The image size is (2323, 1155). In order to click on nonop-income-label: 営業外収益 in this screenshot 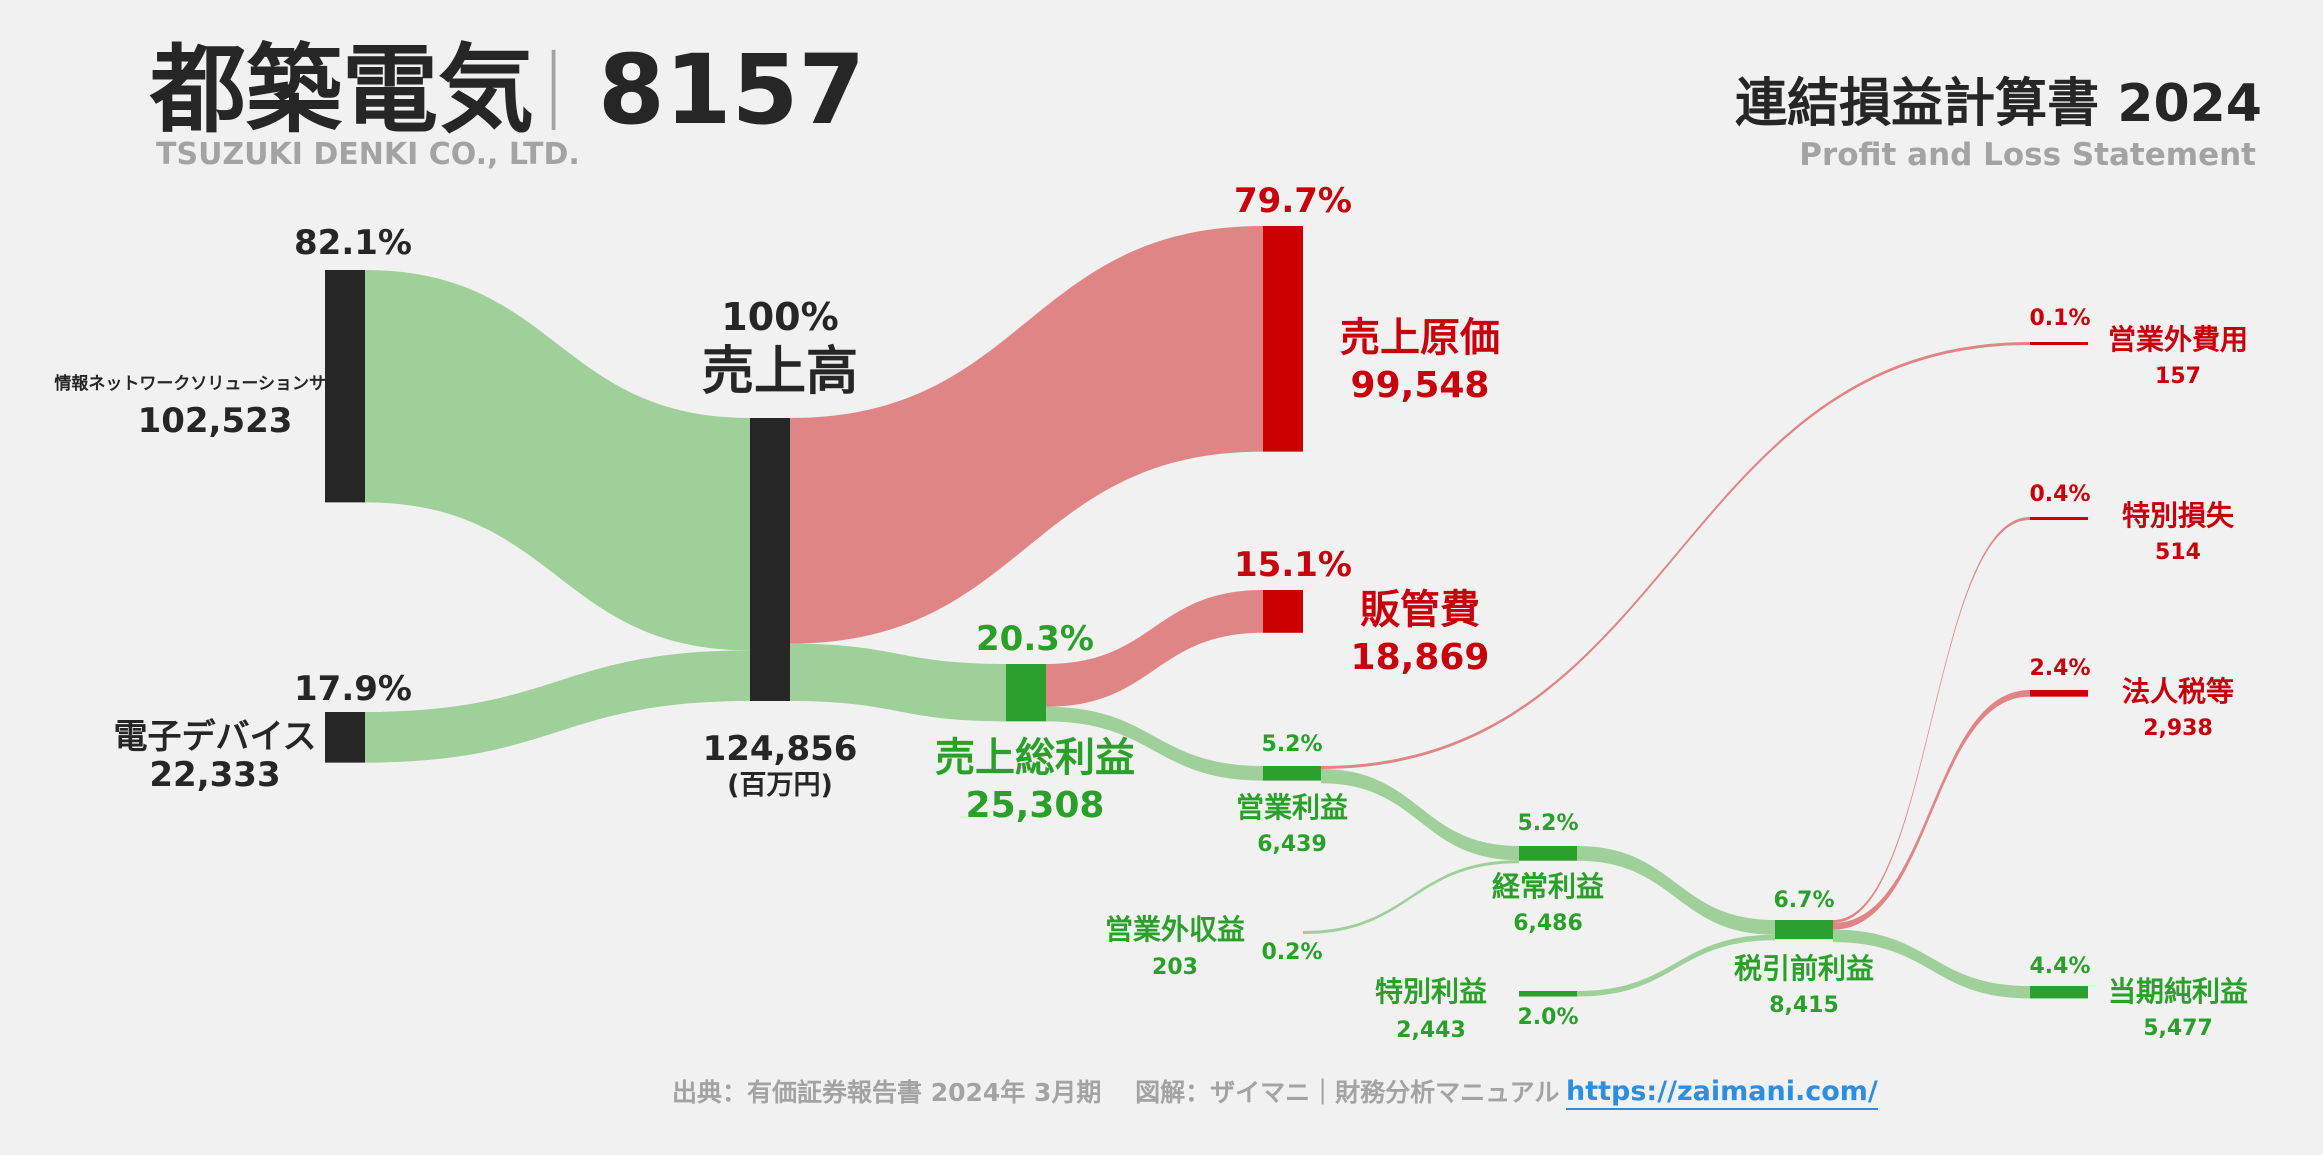, I will do `click(1175, 929)`.